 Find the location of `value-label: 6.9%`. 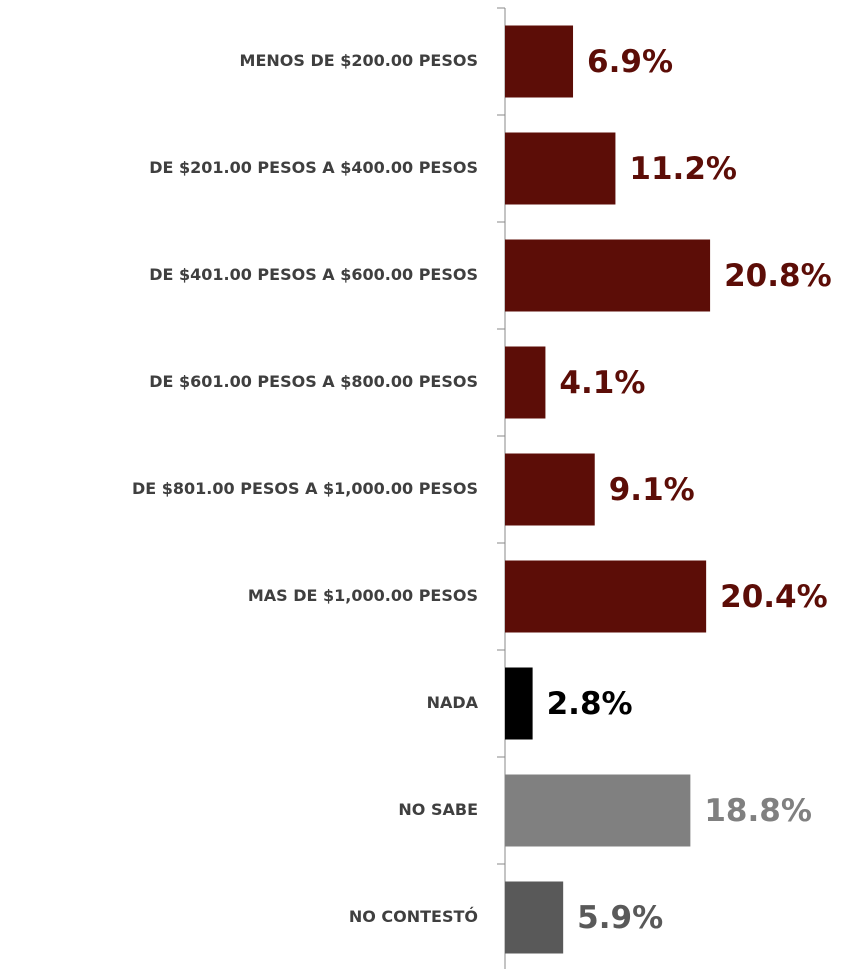

value-label: 6.9% is located at coordinates (630, 62).